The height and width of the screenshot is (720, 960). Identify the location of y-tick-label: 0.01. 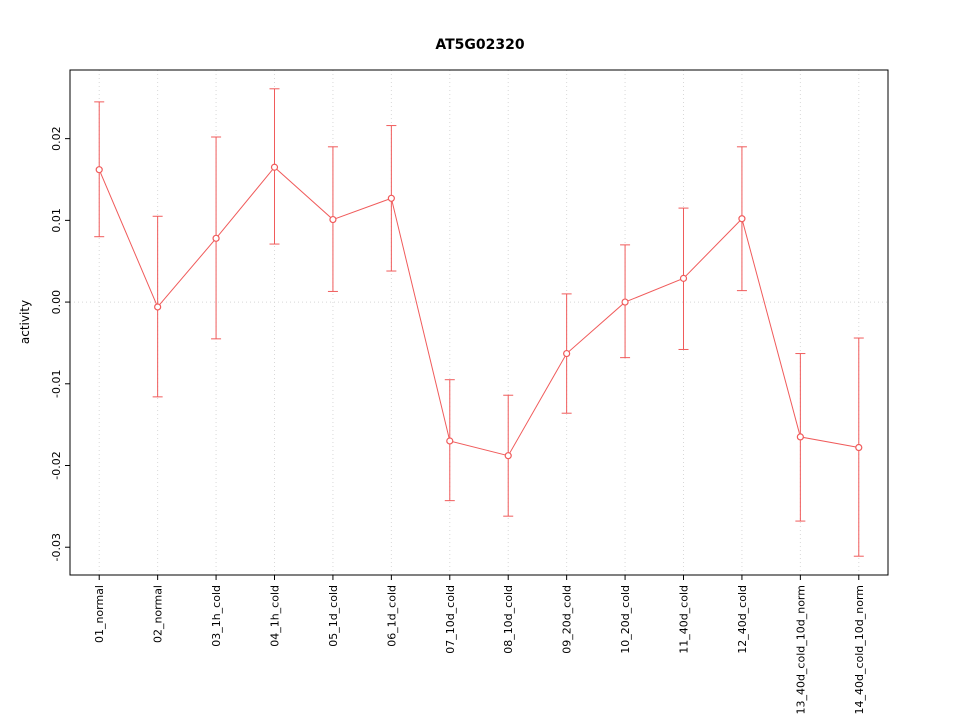
(56, 220).